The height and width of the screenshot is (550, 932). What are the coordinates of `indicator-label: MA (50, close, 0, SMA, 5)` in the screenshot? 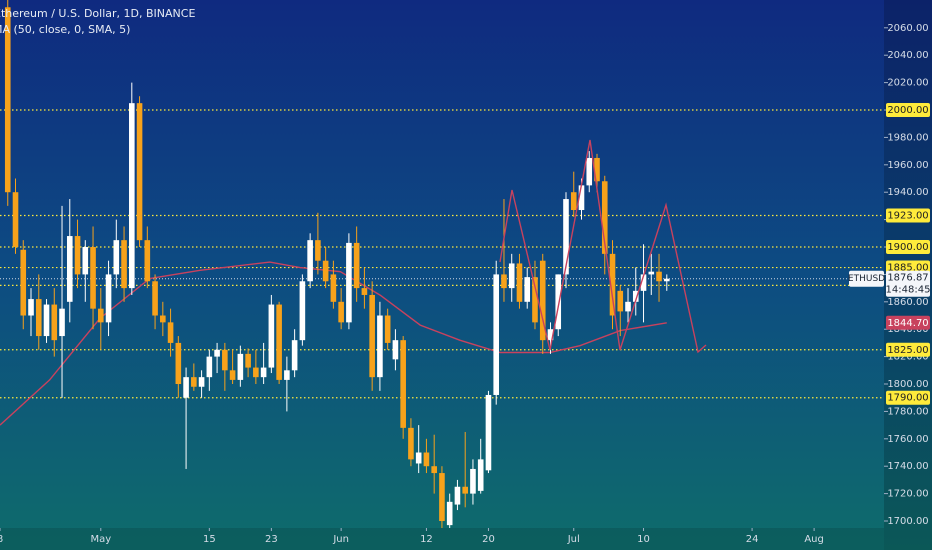 It's located at (65, 29).